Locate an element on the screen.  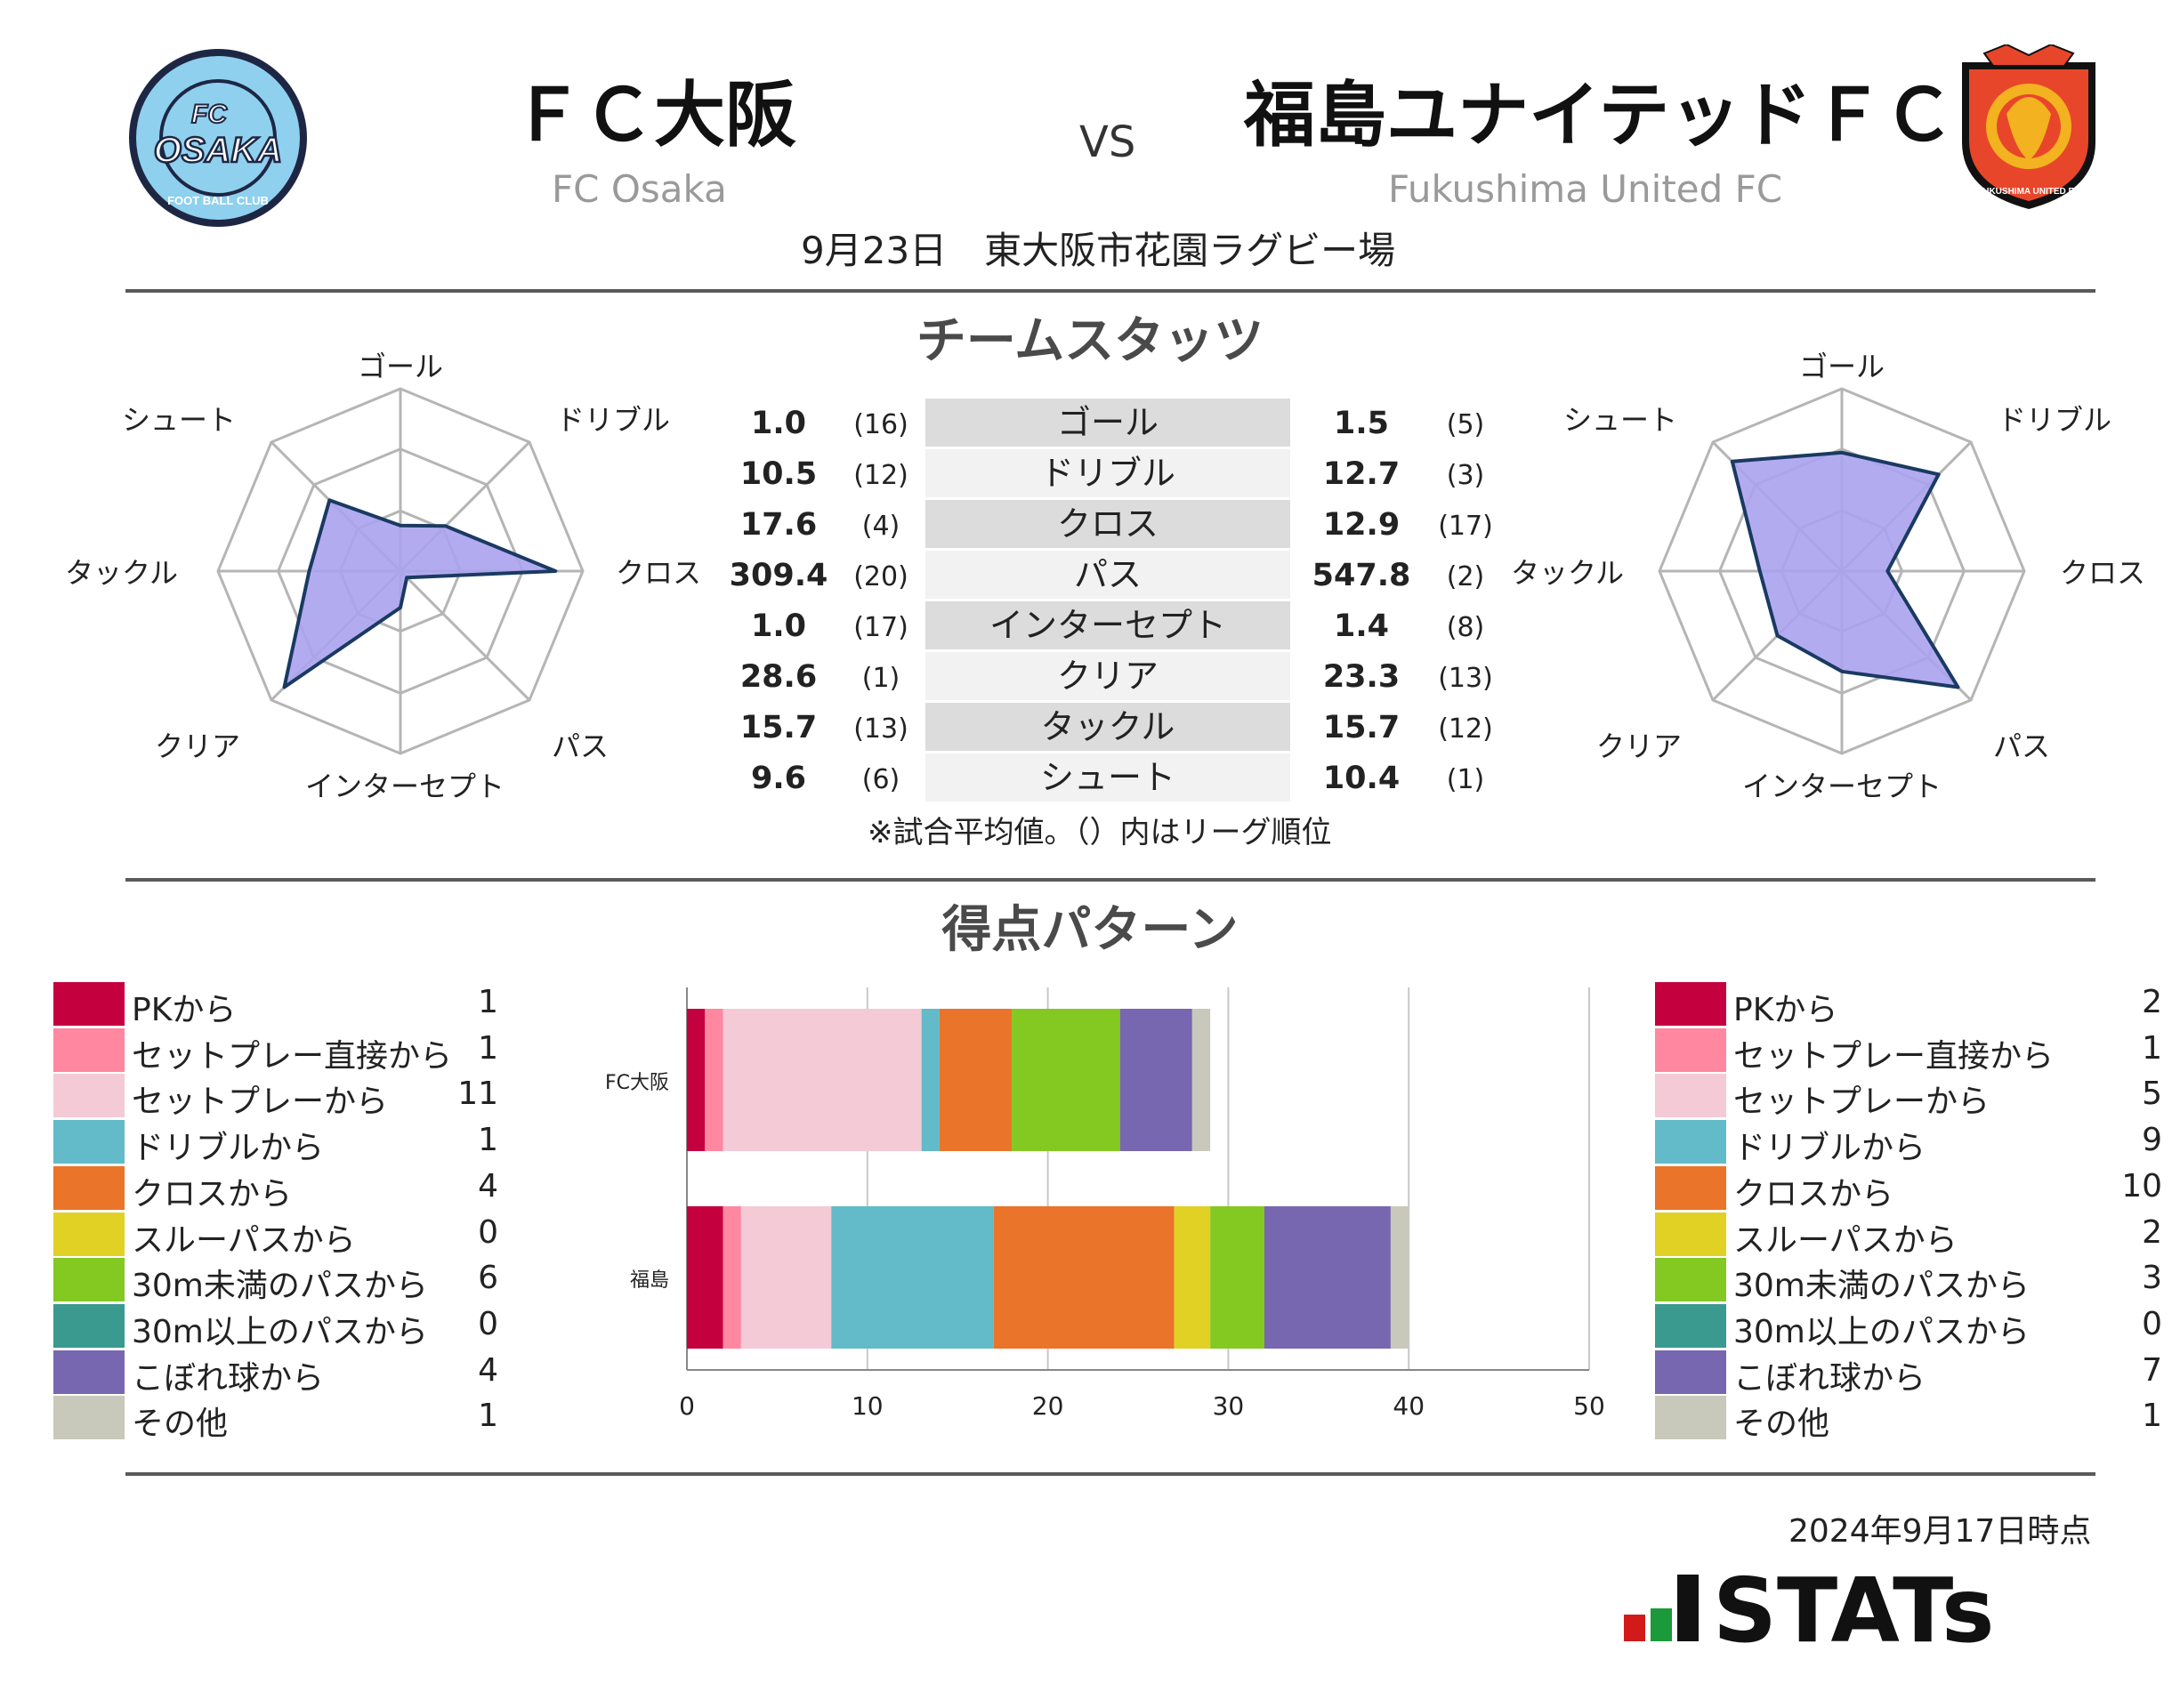
stats-away-rank: (5) is located at coordinates (1466, 424).